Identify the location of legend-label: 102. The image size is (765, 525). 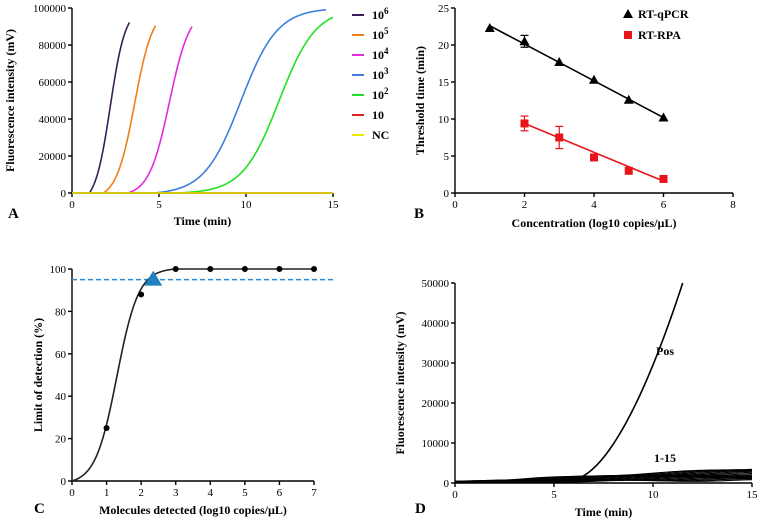
(380, 94).